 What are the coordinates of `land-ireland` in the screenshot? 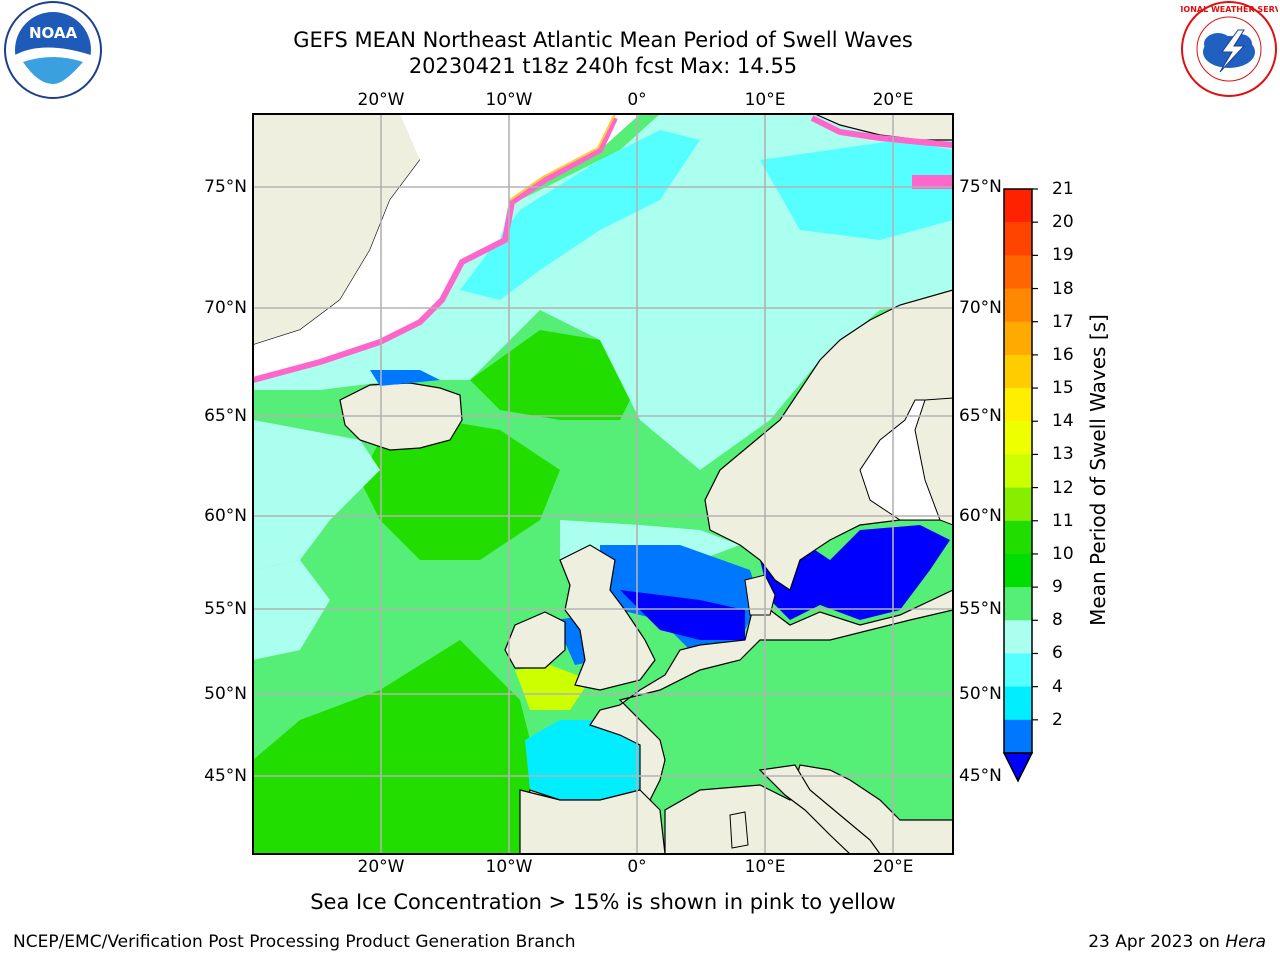 It's located at (535, 640).